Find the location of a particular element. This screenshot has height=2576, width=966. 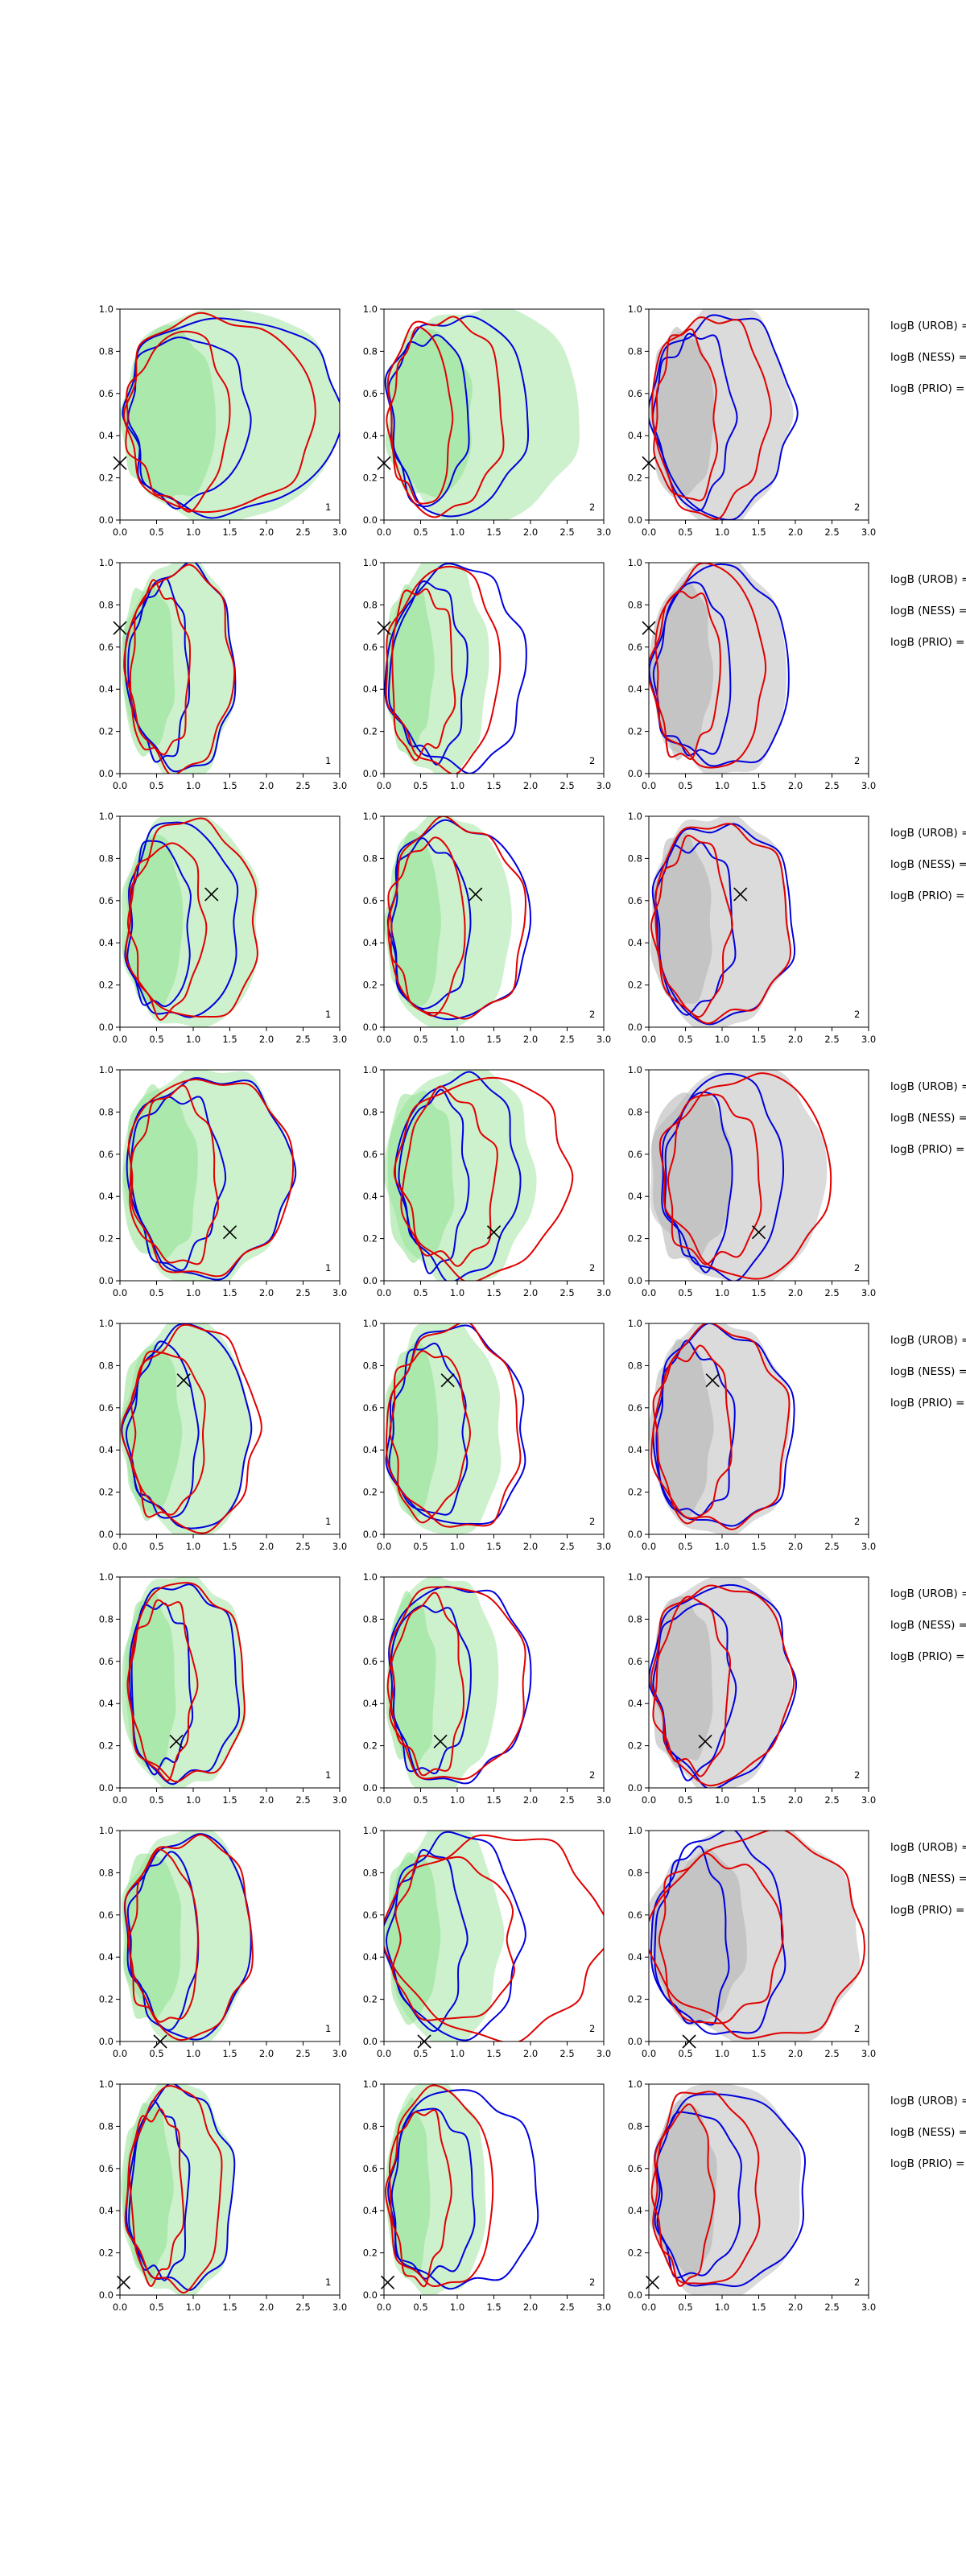

panel-r8-c2: 0.0 0.5 1.0 1.5 2.0 2.5 3.0 0.0 0.2 0.4 0.6 0.8 1.0 2 is located at coordinates (487, 2196).